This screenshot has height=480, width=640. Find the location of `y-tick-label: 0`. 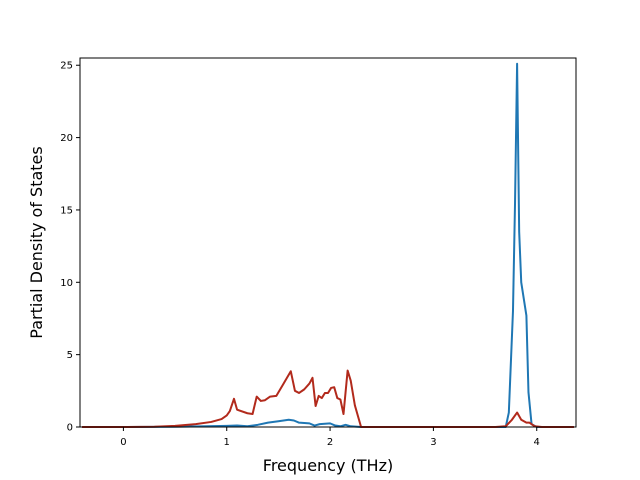

y-tick-label: 0 is located at coordinates (70, 428).